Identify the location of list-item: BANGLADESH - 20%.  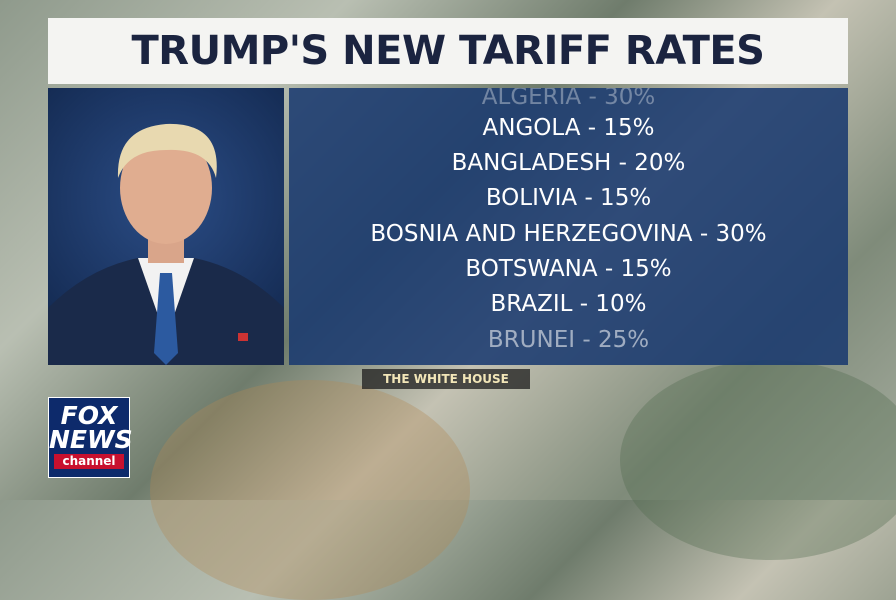
(568, 163).